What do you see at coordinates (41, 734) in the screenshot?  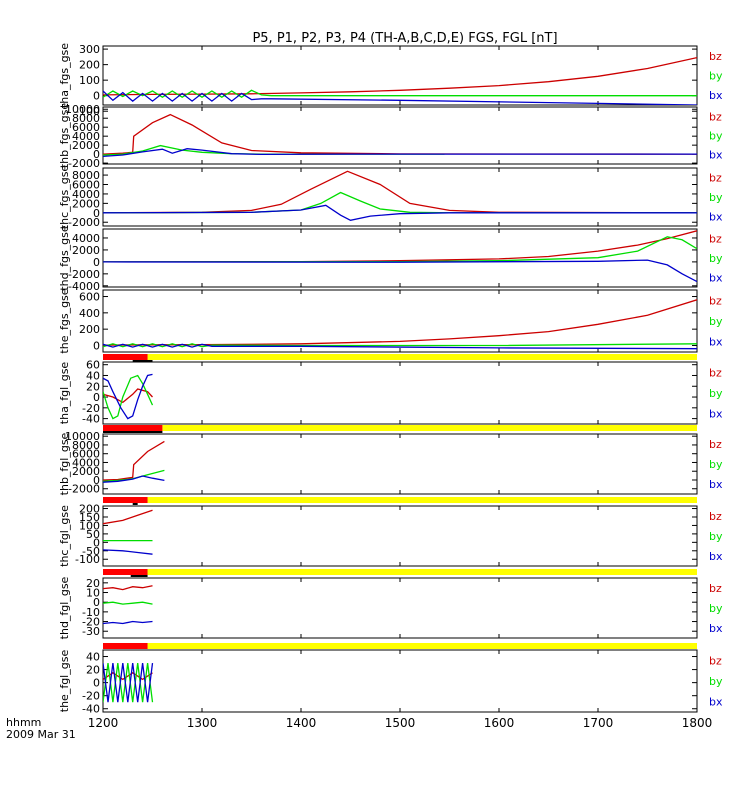 I see `date-label: 2009 Mar 31` at bounding box center [41, 734].